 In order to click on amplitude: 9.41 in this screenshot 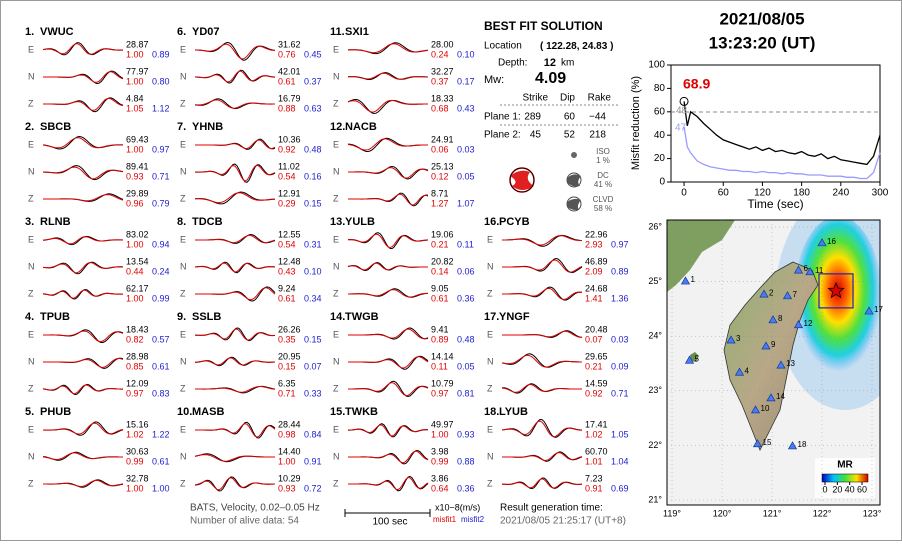, I will do `click(440, 329)`.